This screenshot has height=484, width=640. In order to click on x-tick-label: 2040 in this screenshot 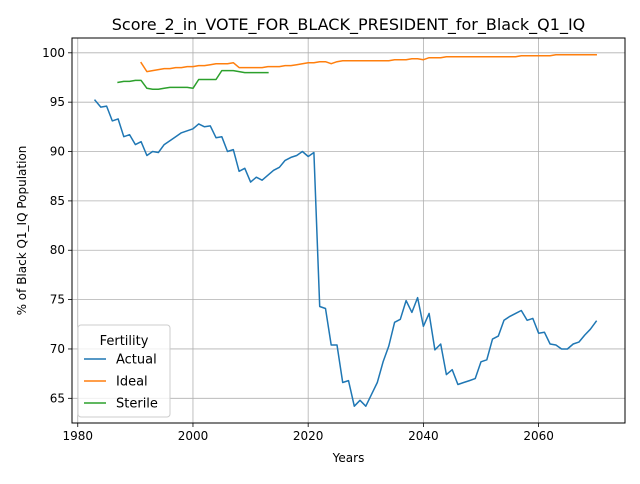, I will do `click(423, 436)`.